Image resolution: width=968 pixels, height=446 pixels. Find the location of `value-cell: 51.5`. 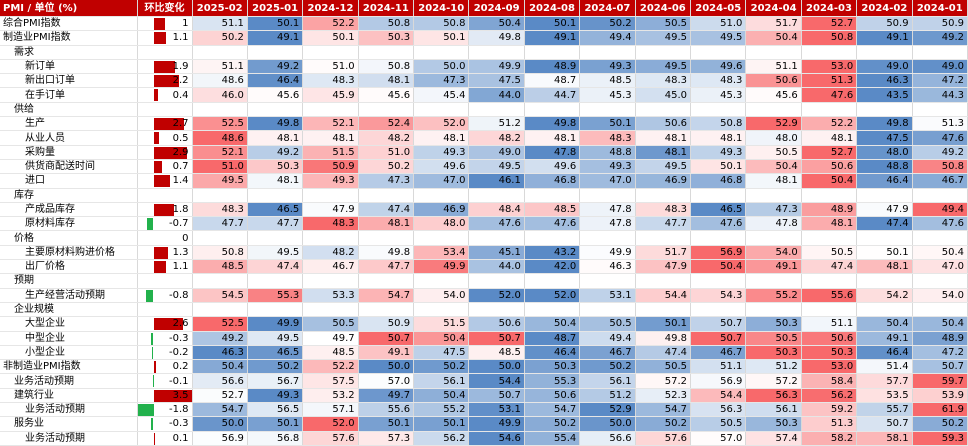

value-cell: 51.5 is located at coordinates (330, 152).